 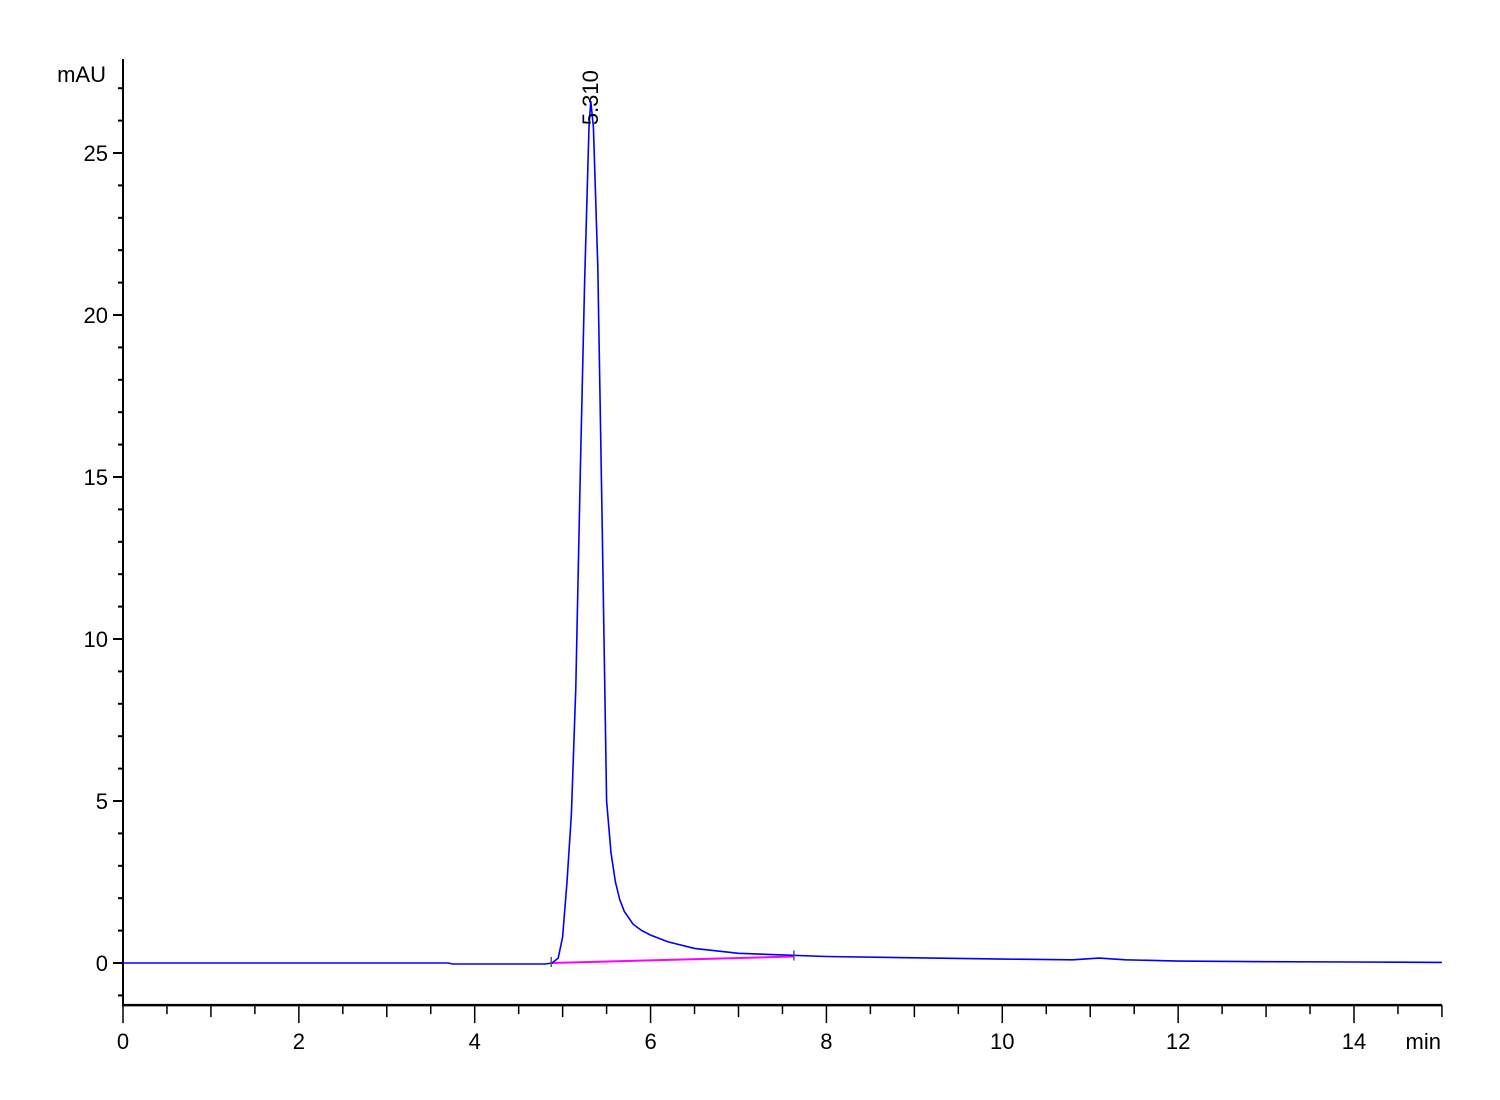 I want to click on x-tick-label: 4, so click(x=475, y=1041).